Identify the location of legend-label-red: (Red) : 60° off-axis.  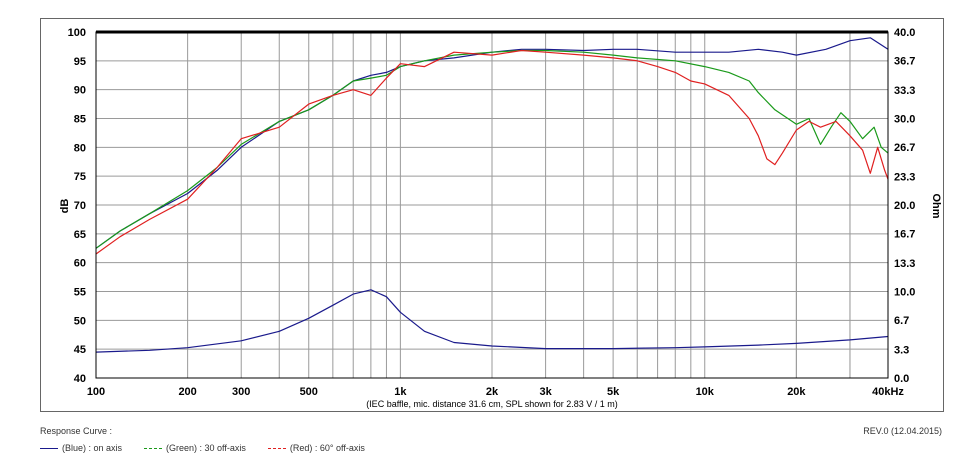
(327, 448).